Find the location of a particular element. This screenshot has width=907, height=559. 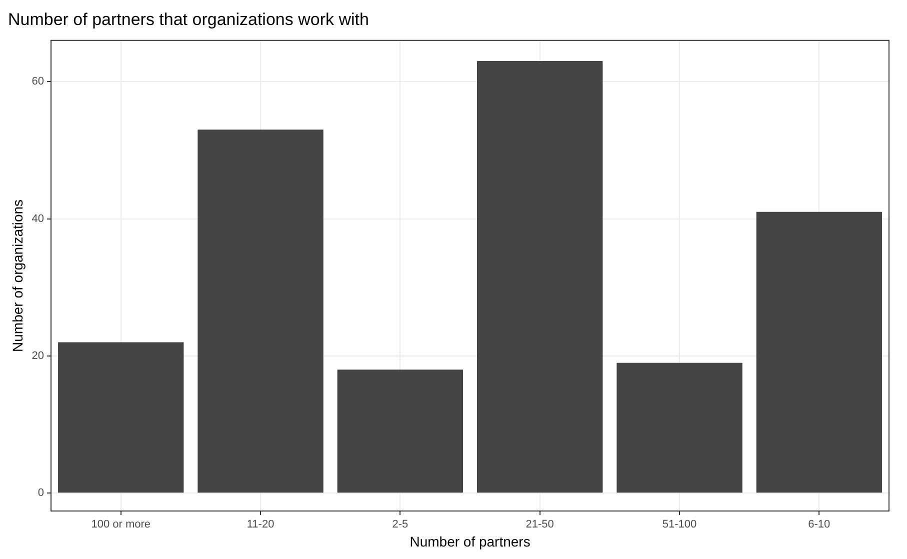

x-tick-label: 100 or more is located at coordinates (121, 524).